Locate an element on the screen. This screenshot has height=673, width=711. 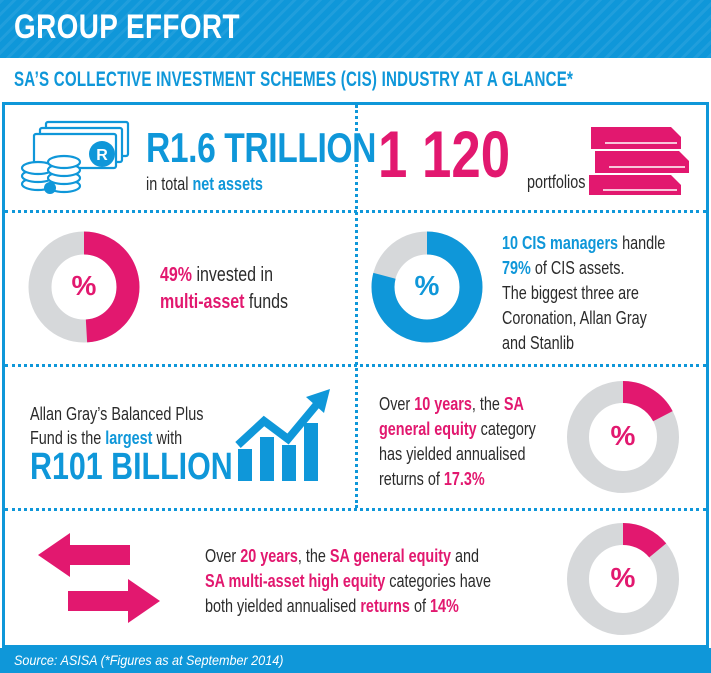
cis-managers-donut is located at coordinates (427, 287).